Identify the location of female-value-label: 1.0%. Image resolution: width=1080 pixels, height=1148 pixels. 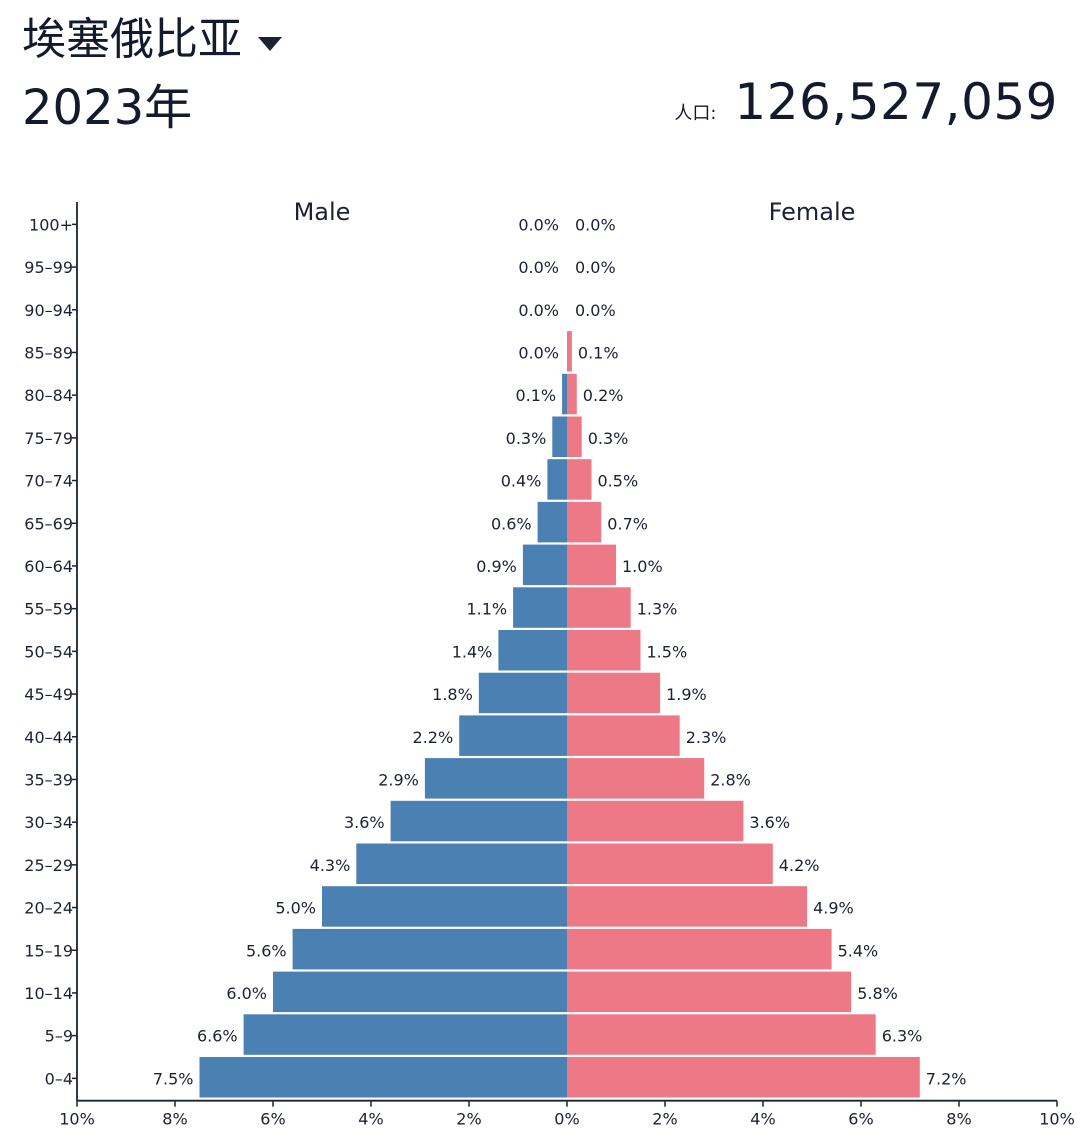
(642, 566).